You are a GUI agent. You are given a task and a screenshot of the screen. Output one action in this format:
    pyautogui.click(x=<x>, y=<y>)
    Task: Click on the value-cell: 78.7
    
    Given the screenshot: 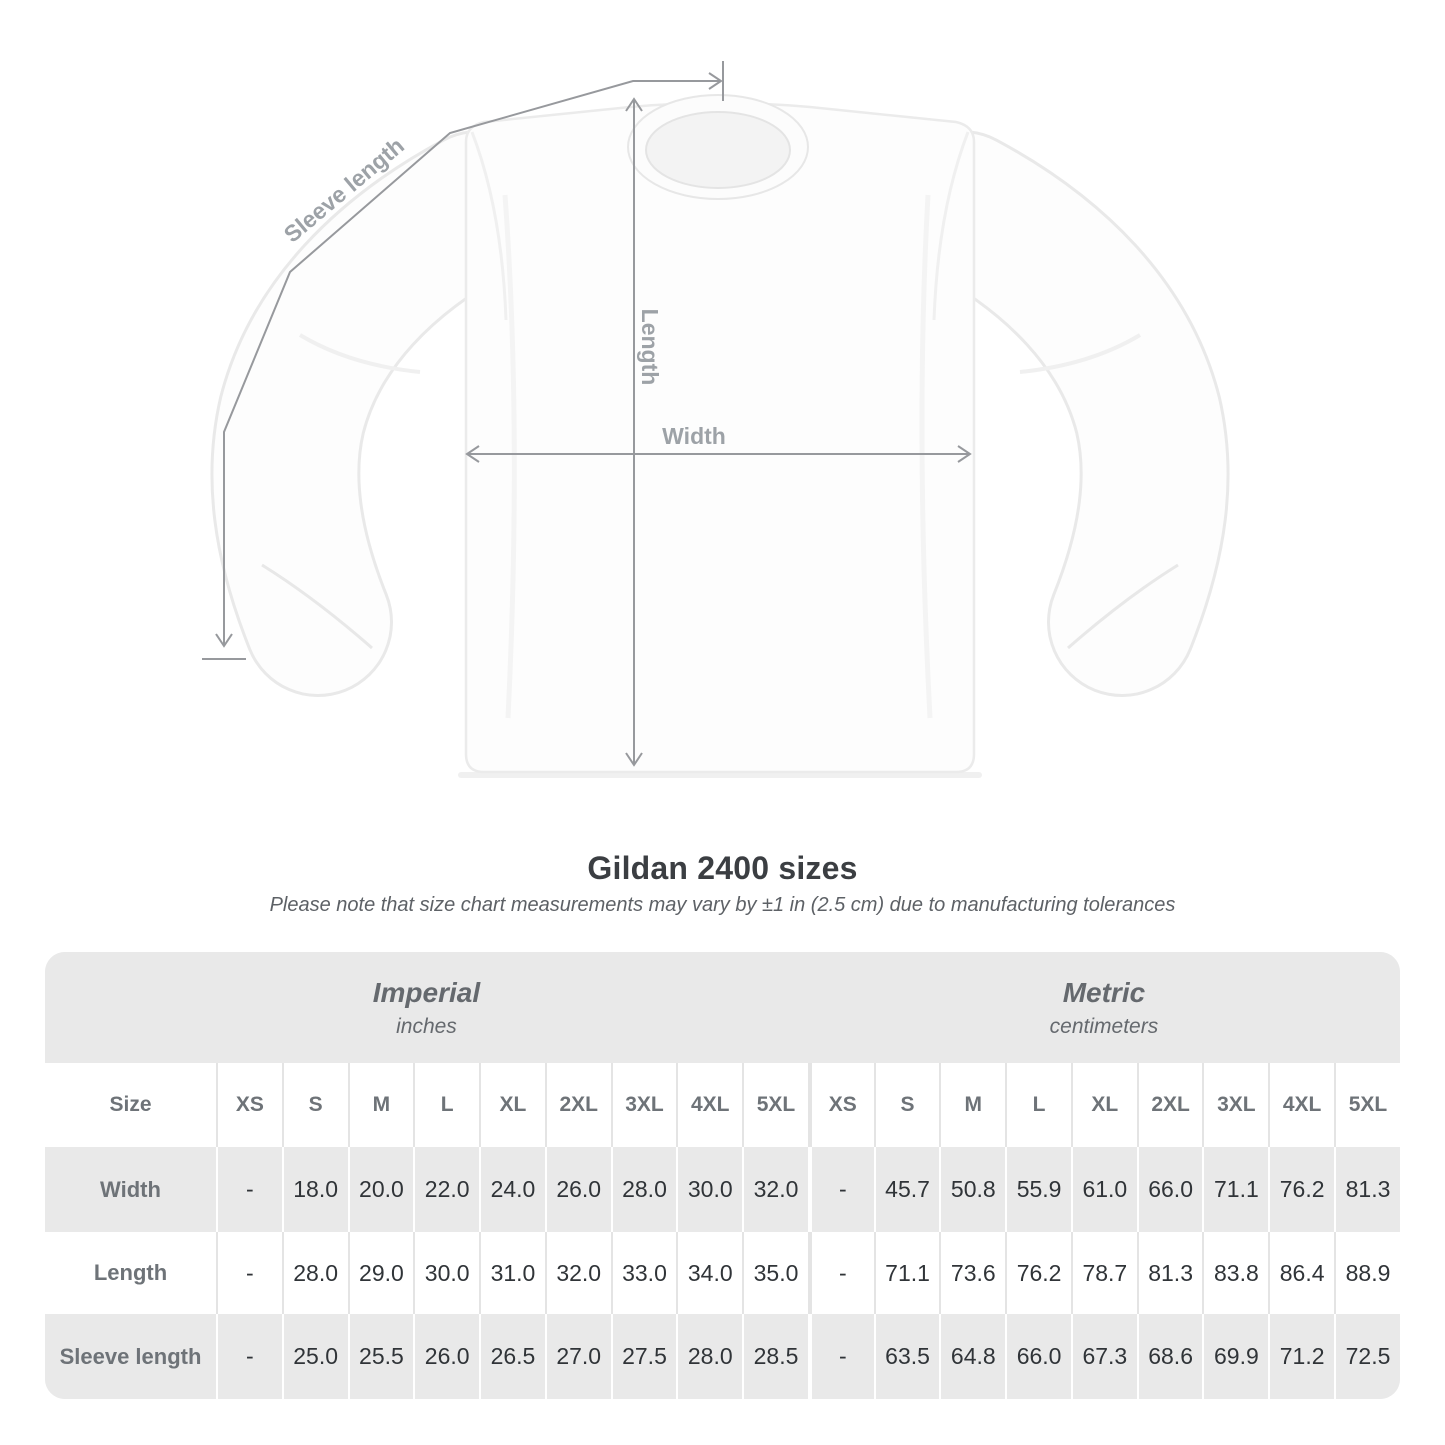 What is the action you would take?
    pyautogui.click(x=1103, y=1273)
    